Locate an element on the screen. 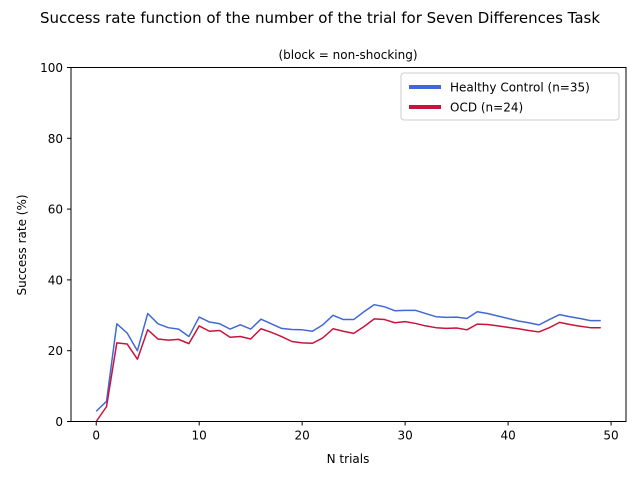 The image size is (640, 480). chart-subtitle: (block = non-shocking) is located at coordinates (347, 55).